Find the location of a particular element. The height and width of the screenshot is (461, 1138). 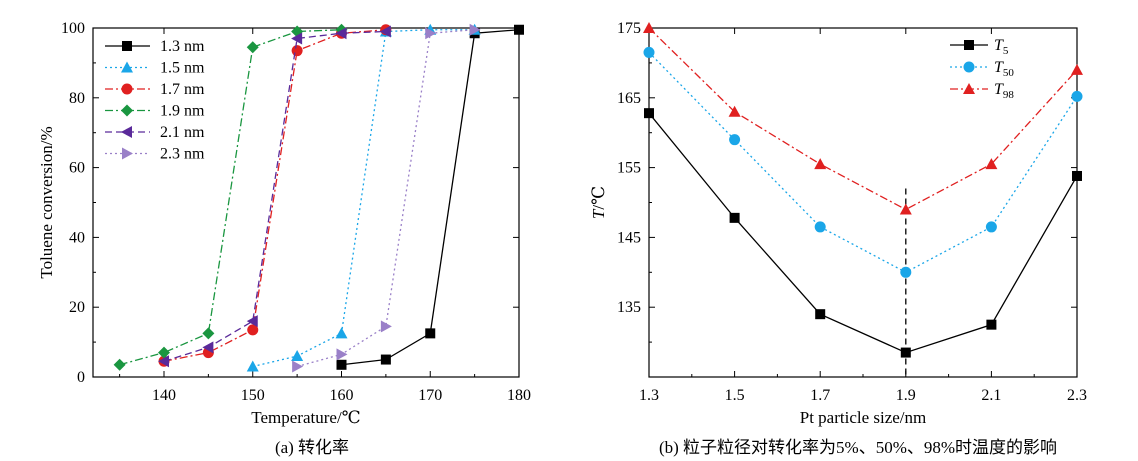

legend-label: 1.7 nm is located at coordinates (182, 89).